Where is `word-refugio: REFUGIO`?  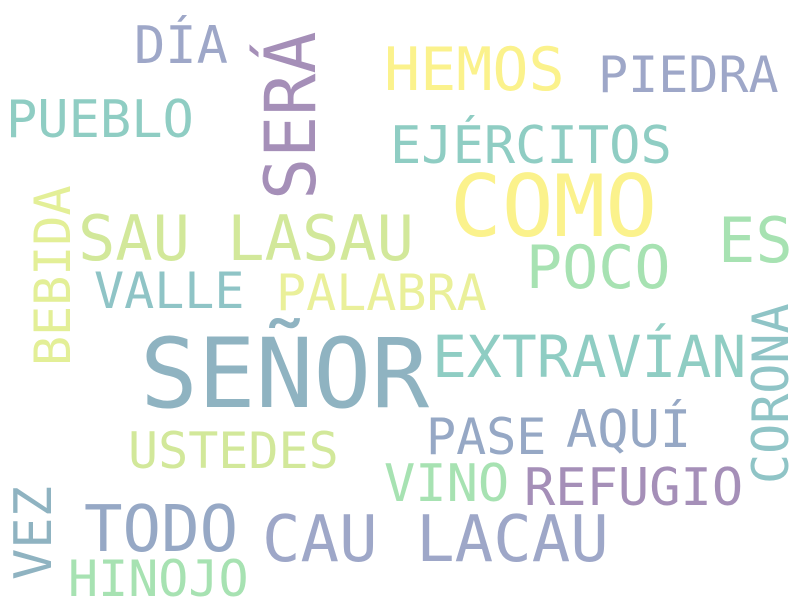 word-refugio: REFUGIO is located at coordinates (634, 488).